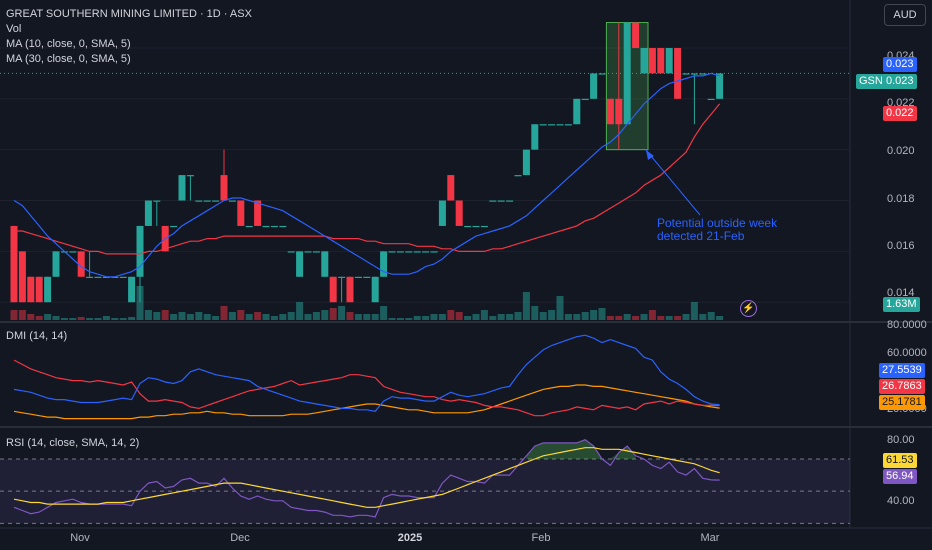 This screenshot has height=550, width=932. I want to click on ma30-legend: MA (30, close, 0, SMA, 5), so click(129, 59).